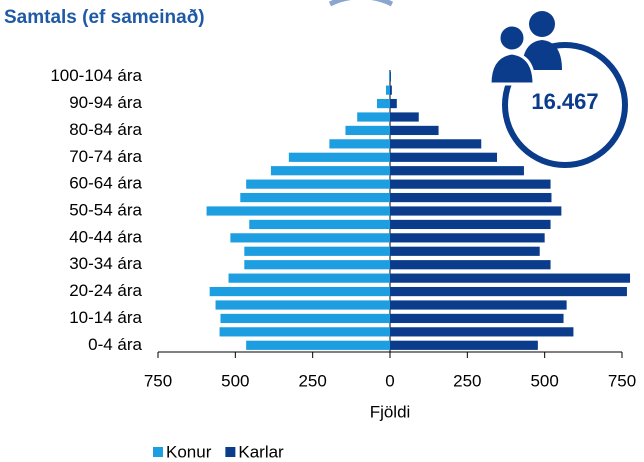 This screenshot has width=644, height=462. Describe the element at coordinates (105, 129) in the screenshot. I see `y-tick-label: 80-84 ára` at that location.